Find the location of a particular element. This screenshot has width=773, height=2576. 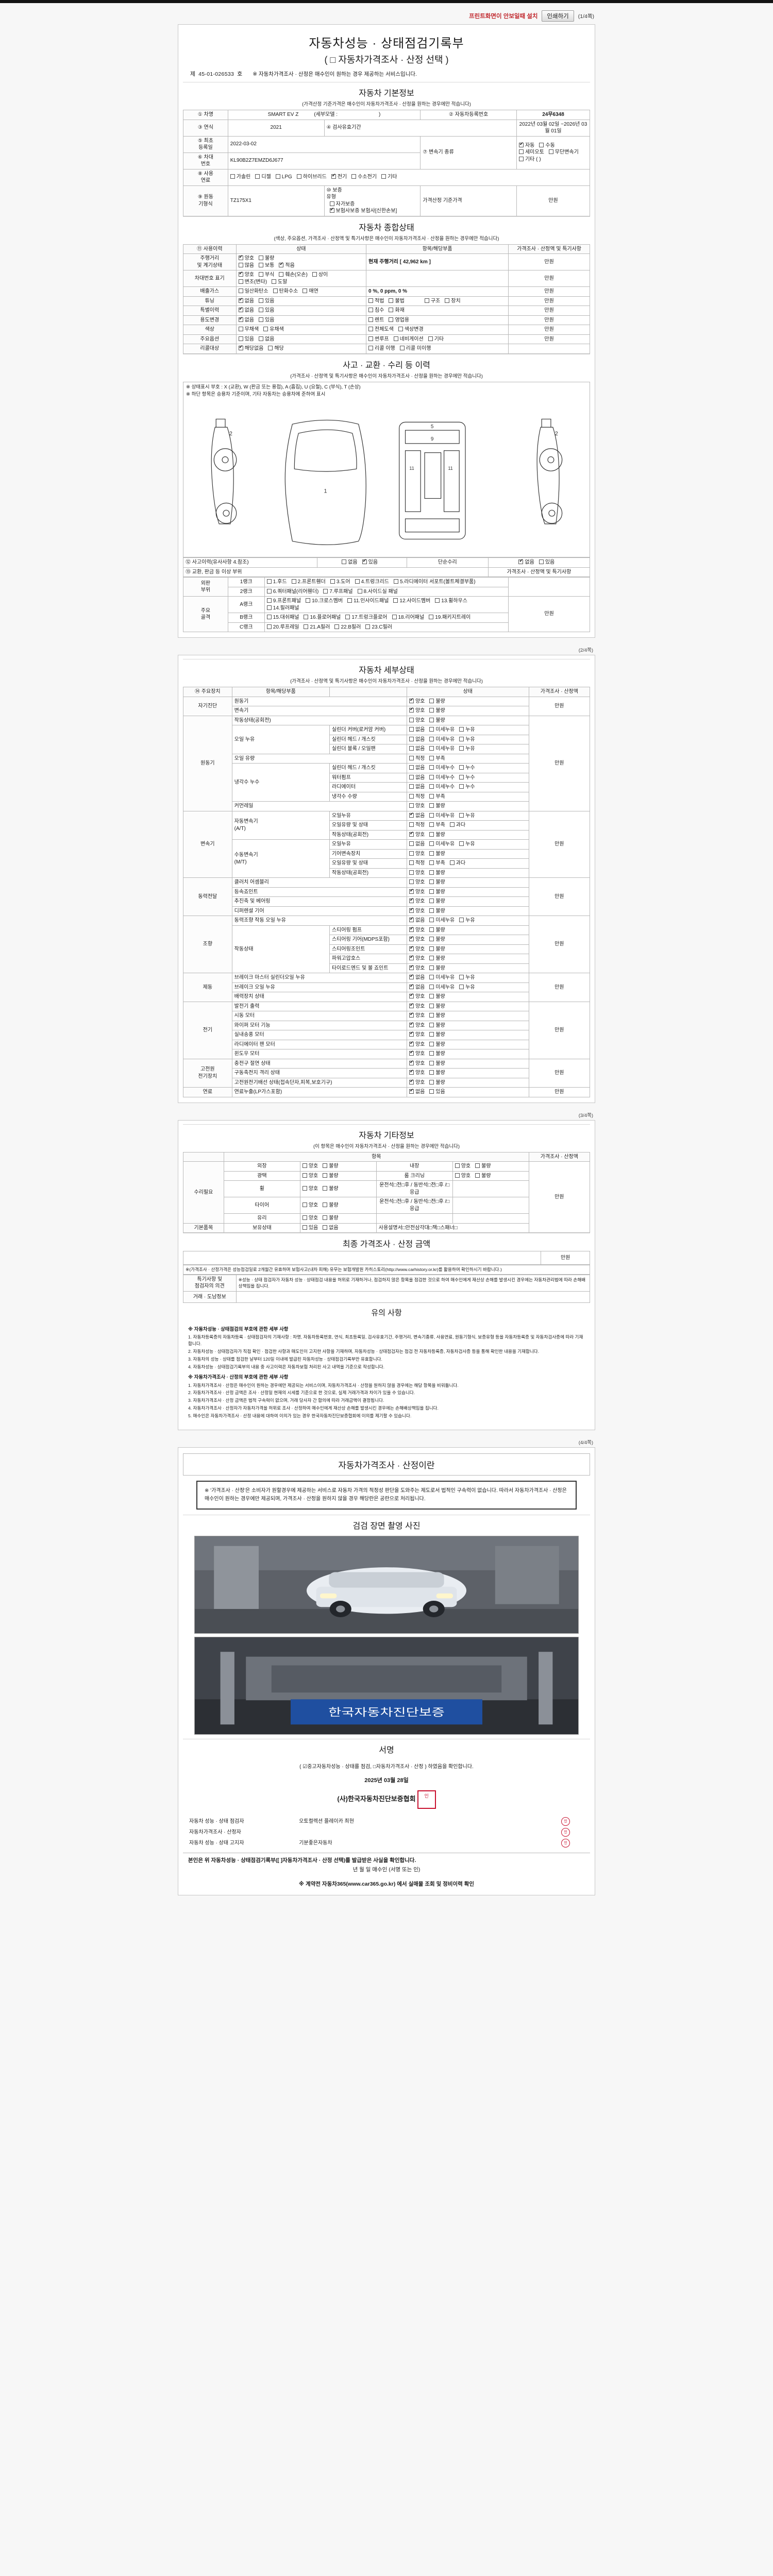

part-option: 5.라디에이터 서포트(볼트체결부품) is located at coordinates (434, 582).